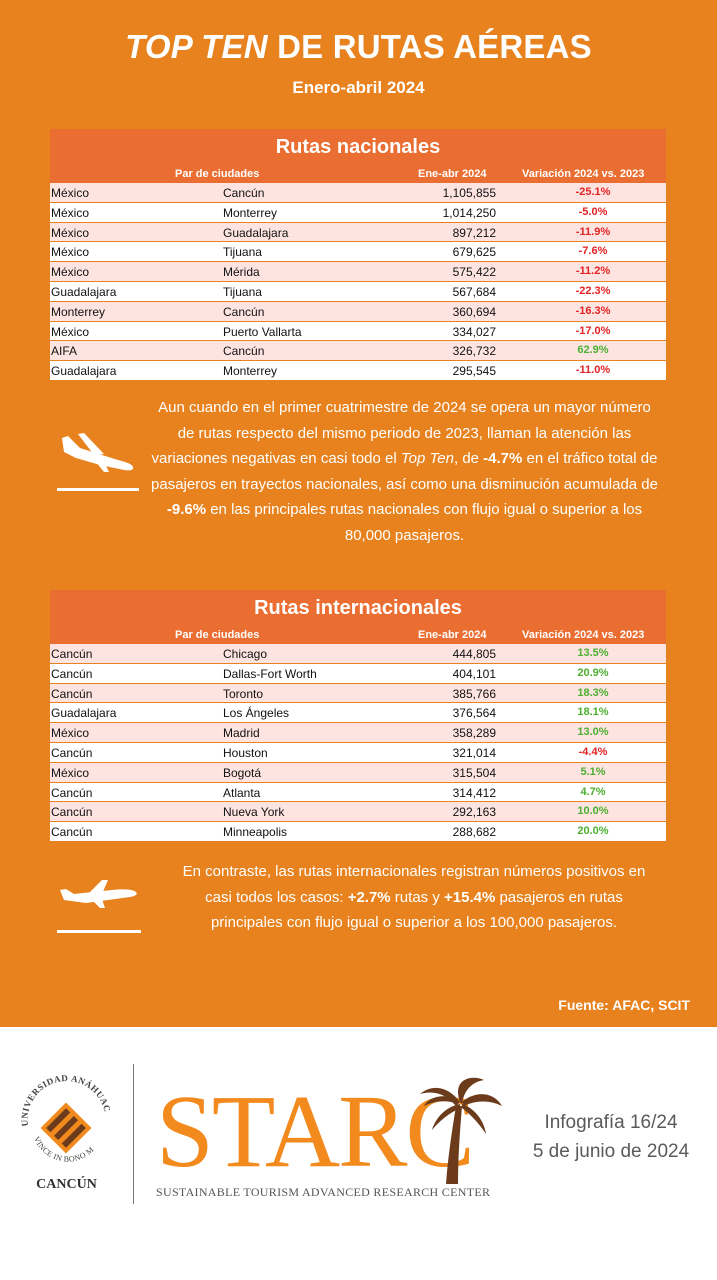  Describe the element at coordinates (270, 673) in the screenshot. I see `destination-city: Dallas-Fort Worth` at that location.